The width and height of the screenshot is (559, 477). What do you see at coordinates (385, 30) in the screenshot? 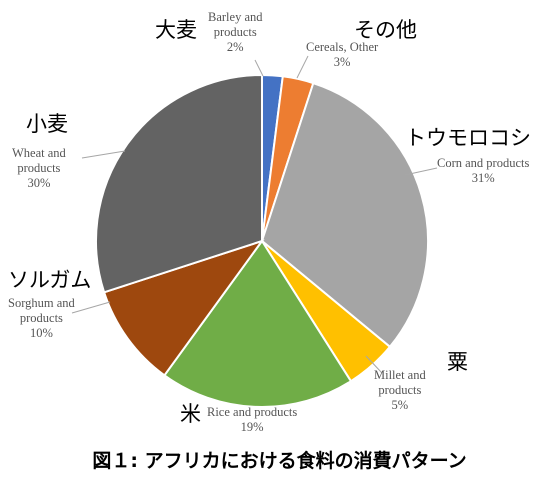
I see `jp-label-other-cereals: その他` at bounding box center [385, 30].